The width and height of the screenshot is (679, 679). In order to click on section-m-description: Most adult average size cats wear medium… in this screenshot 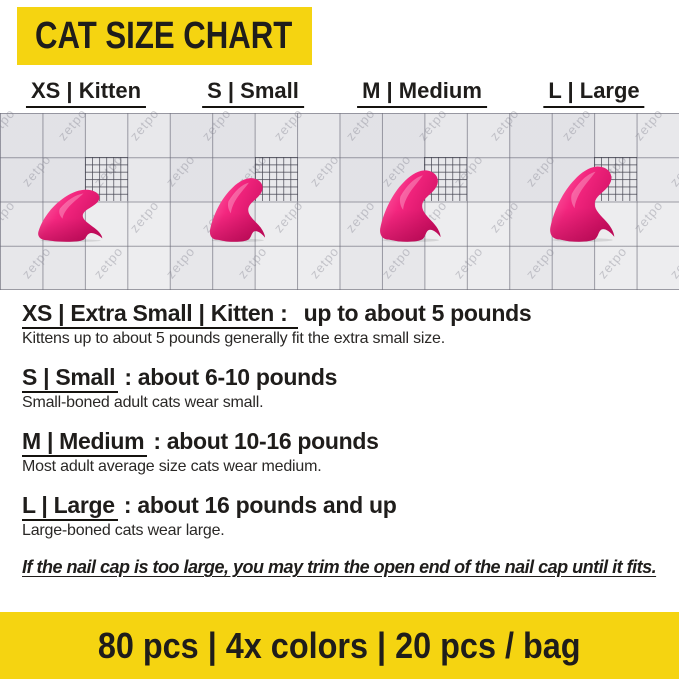, I will do `click(172, 466)`.